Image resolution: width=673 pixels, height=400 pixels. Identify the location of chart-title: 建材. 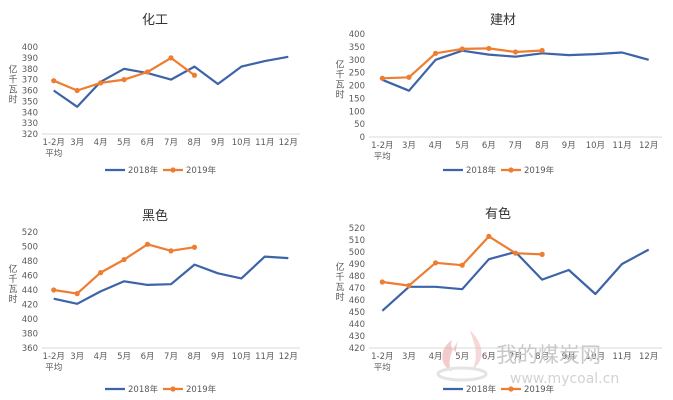
(503, 20).